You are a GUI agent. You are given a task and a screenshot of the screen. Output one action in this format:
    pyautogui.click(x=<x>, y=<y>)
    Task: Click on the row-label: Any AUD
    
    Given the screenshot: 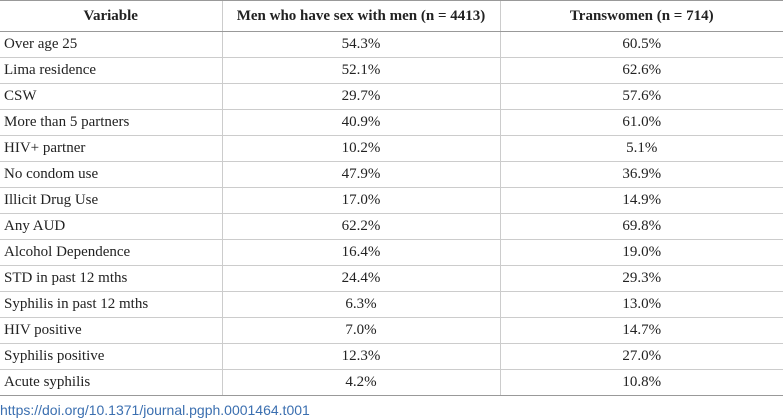 What is the action you would take?
    pyautogui.click(x=111, y=226)
    